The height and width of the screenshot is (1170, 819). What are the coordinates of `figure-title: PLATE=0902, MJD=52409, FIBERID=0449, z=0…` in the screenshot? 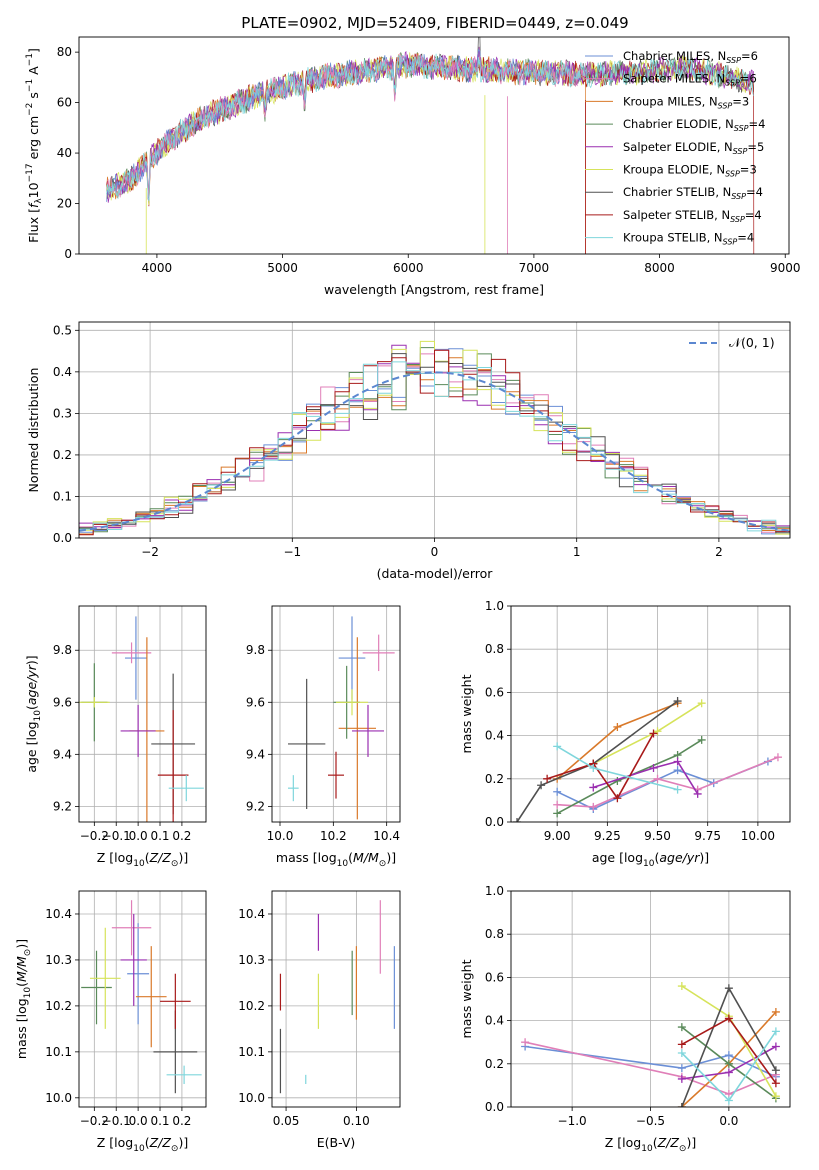 It's located at (434, 23).